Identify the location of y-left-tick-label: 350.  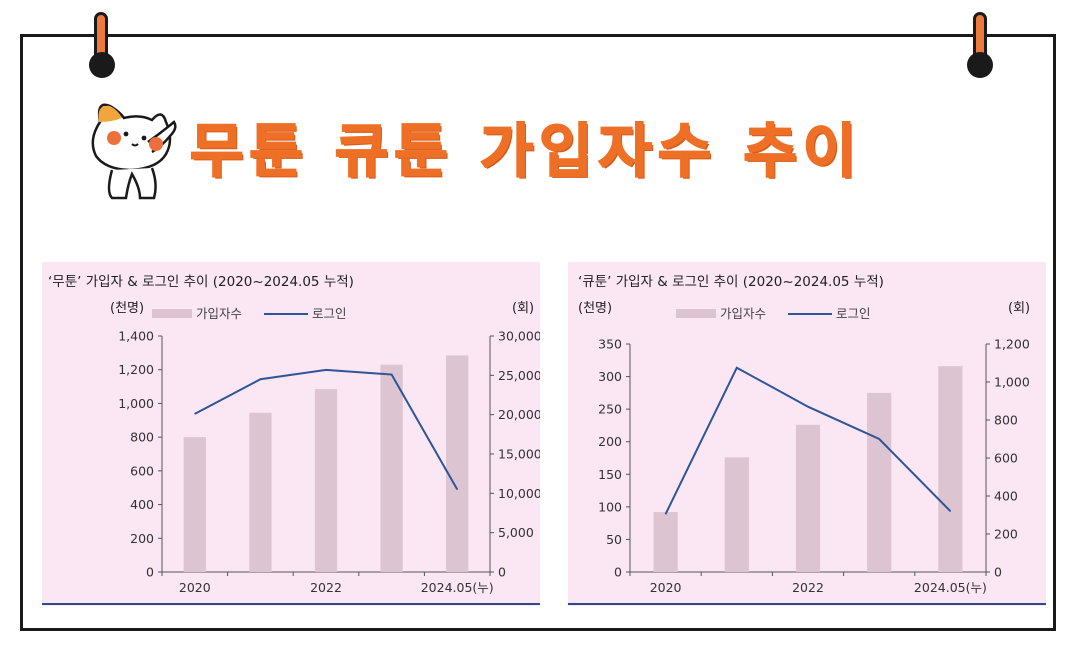
(610, 344).